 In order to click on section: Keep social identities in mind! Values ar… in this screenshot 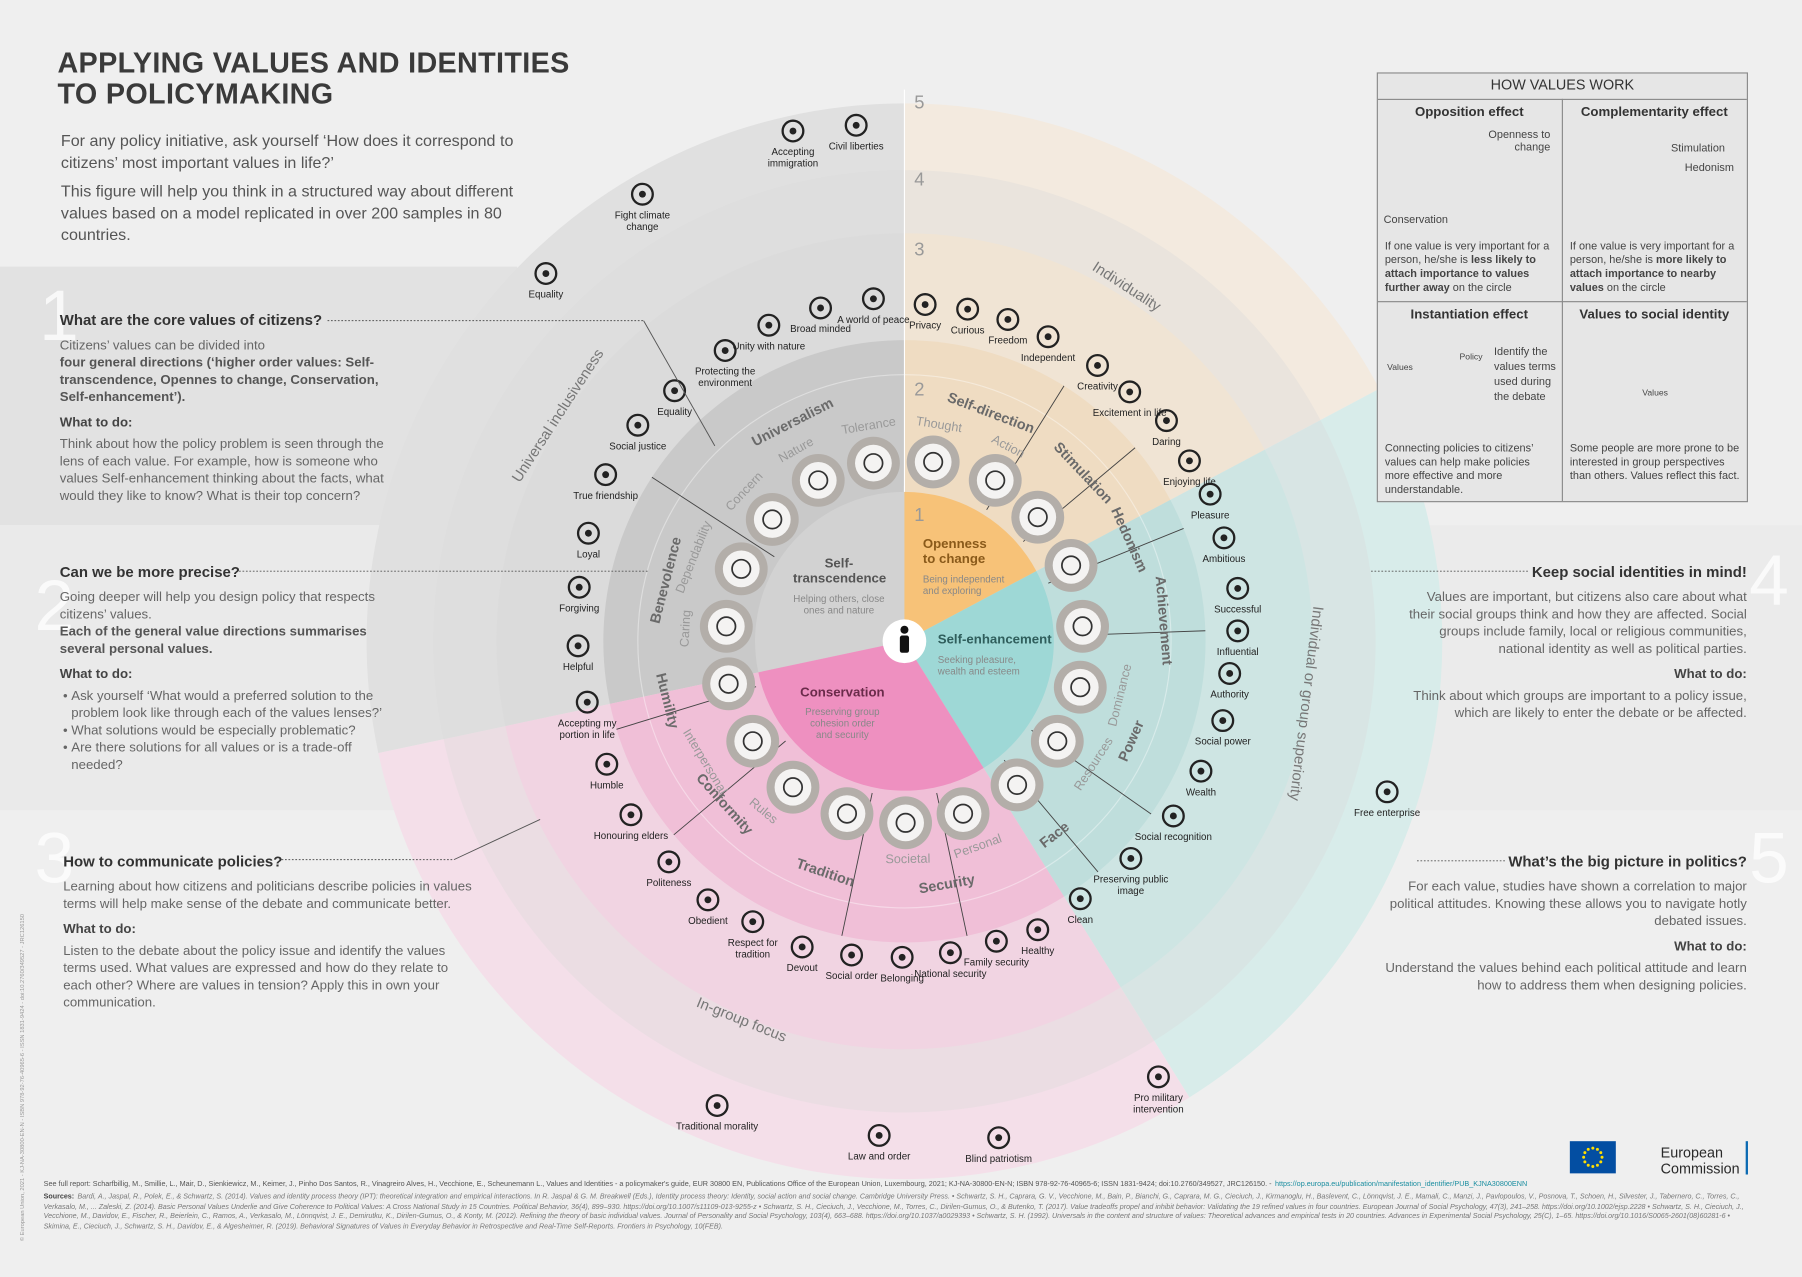, I will do `click(1574, 643)`.